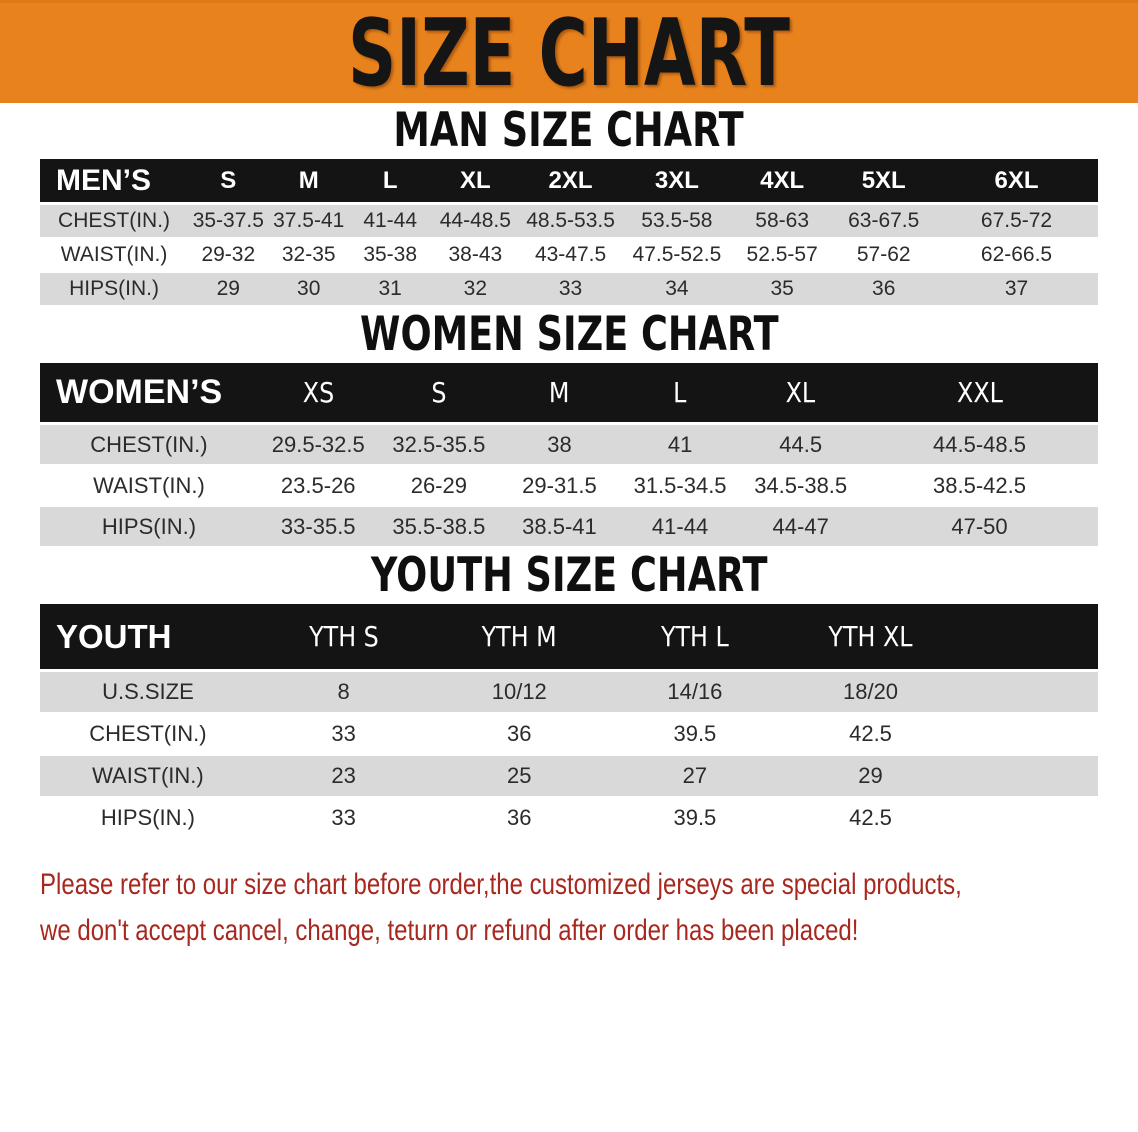 Image resolution: width=1138 pixels, height=1132 pixels. I want to click on youth-col-header: YTH S, so click(343, 638).